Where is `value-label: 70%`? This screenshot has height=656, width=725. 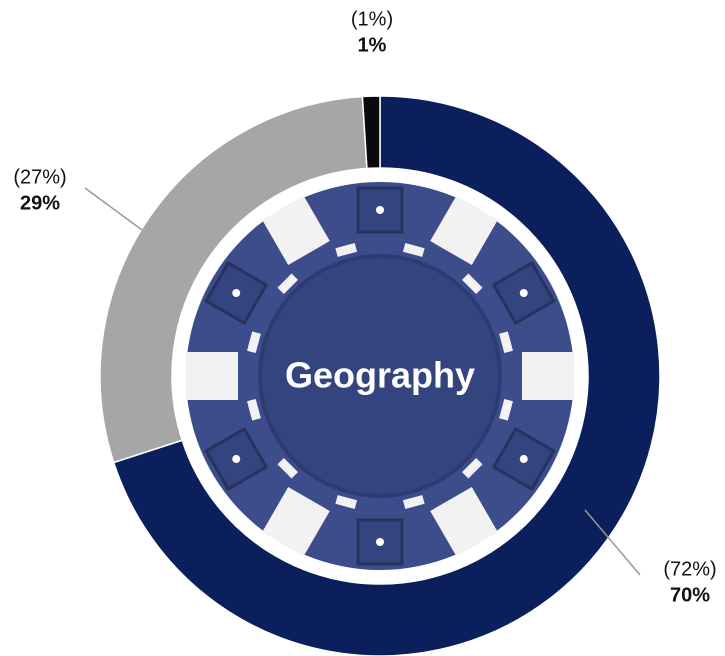
value-label: 70% is located at coordinates (690, 595).